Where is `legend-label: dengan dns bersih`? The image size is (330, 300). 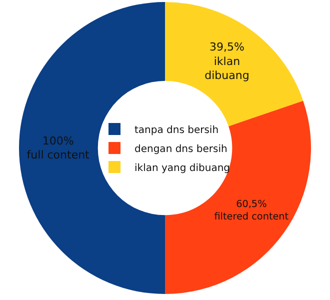 legend-label: dengan dns bersih is located at coordinates (181, 149).